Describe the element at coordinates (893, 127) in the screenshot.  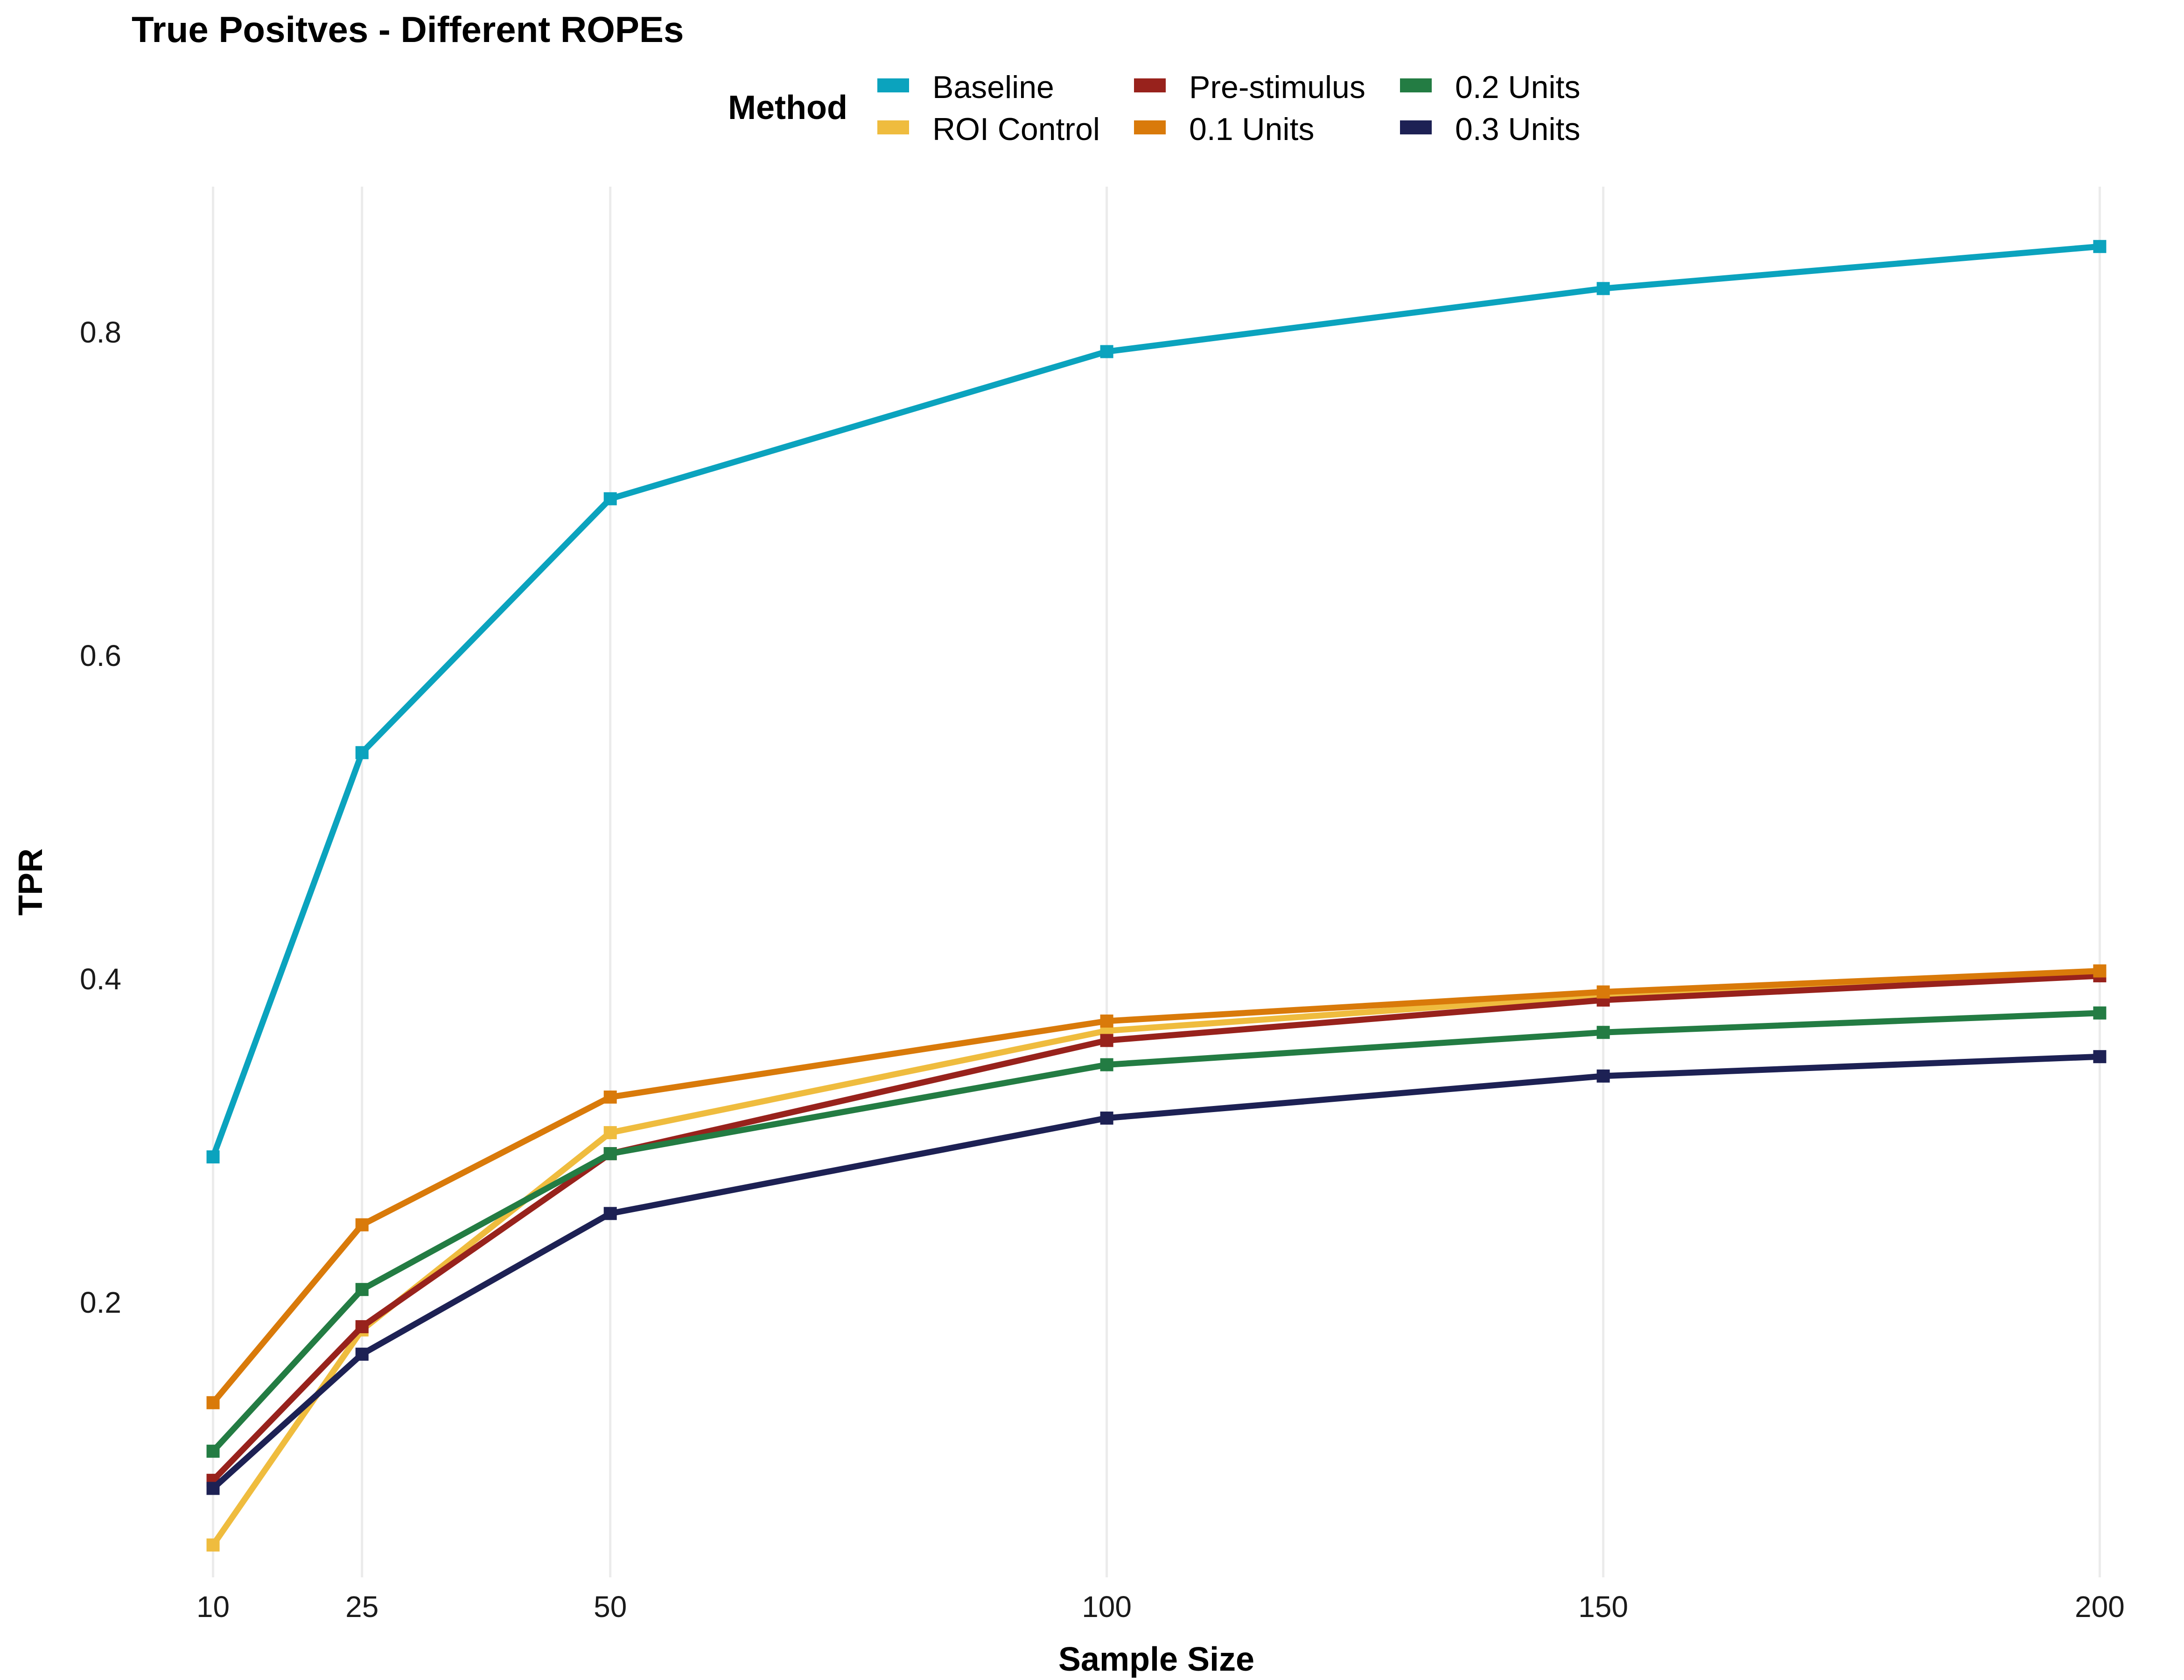
I see `legend-key-roi-control` at that location.